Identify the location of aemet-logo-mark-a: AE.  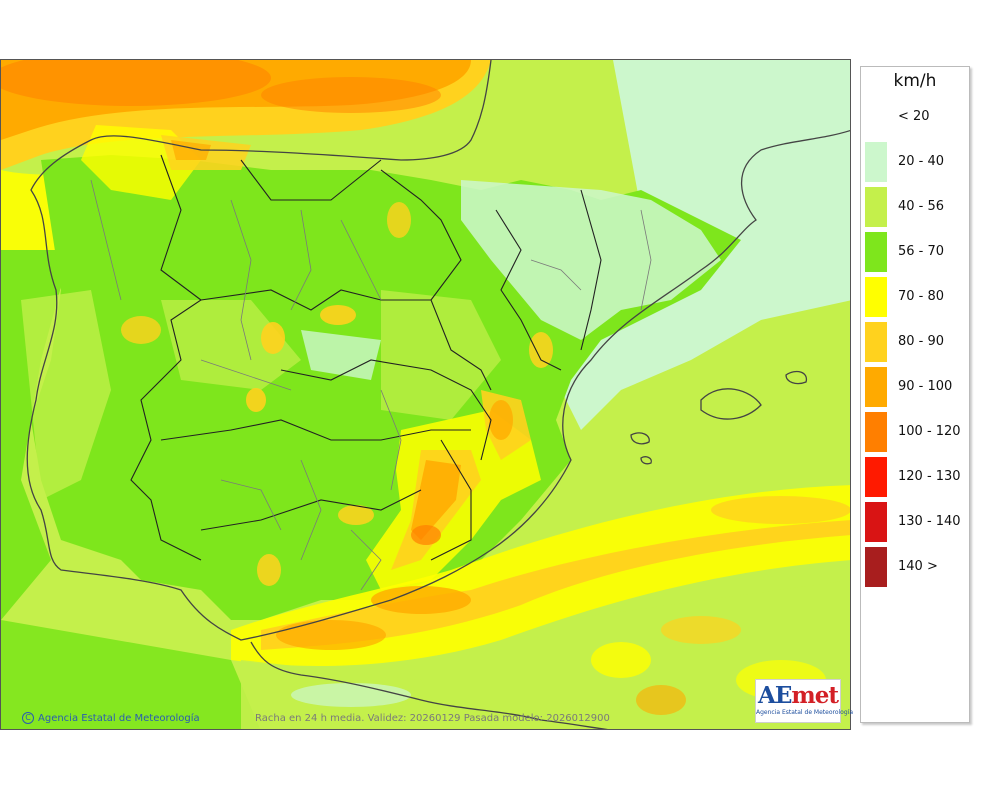
(775, 695).